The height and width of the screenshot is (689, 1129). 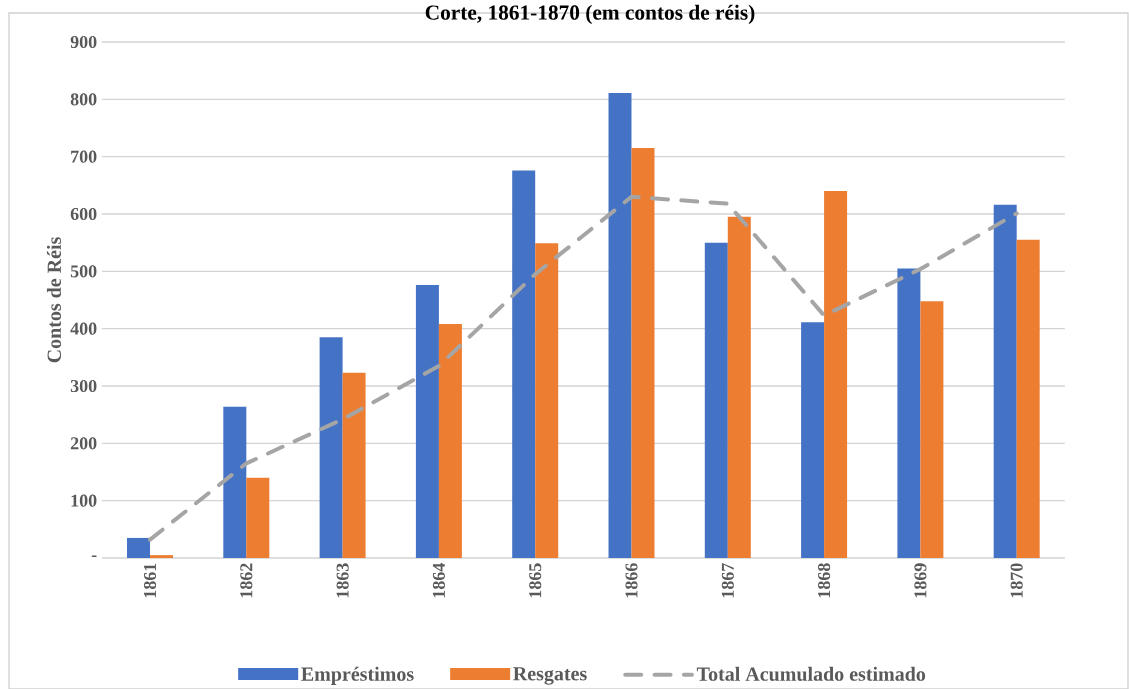 What do you see at coordinates (83, 328) in the screenshot?
I see `y-tick-label: 400` at bounding box center [83, 328].